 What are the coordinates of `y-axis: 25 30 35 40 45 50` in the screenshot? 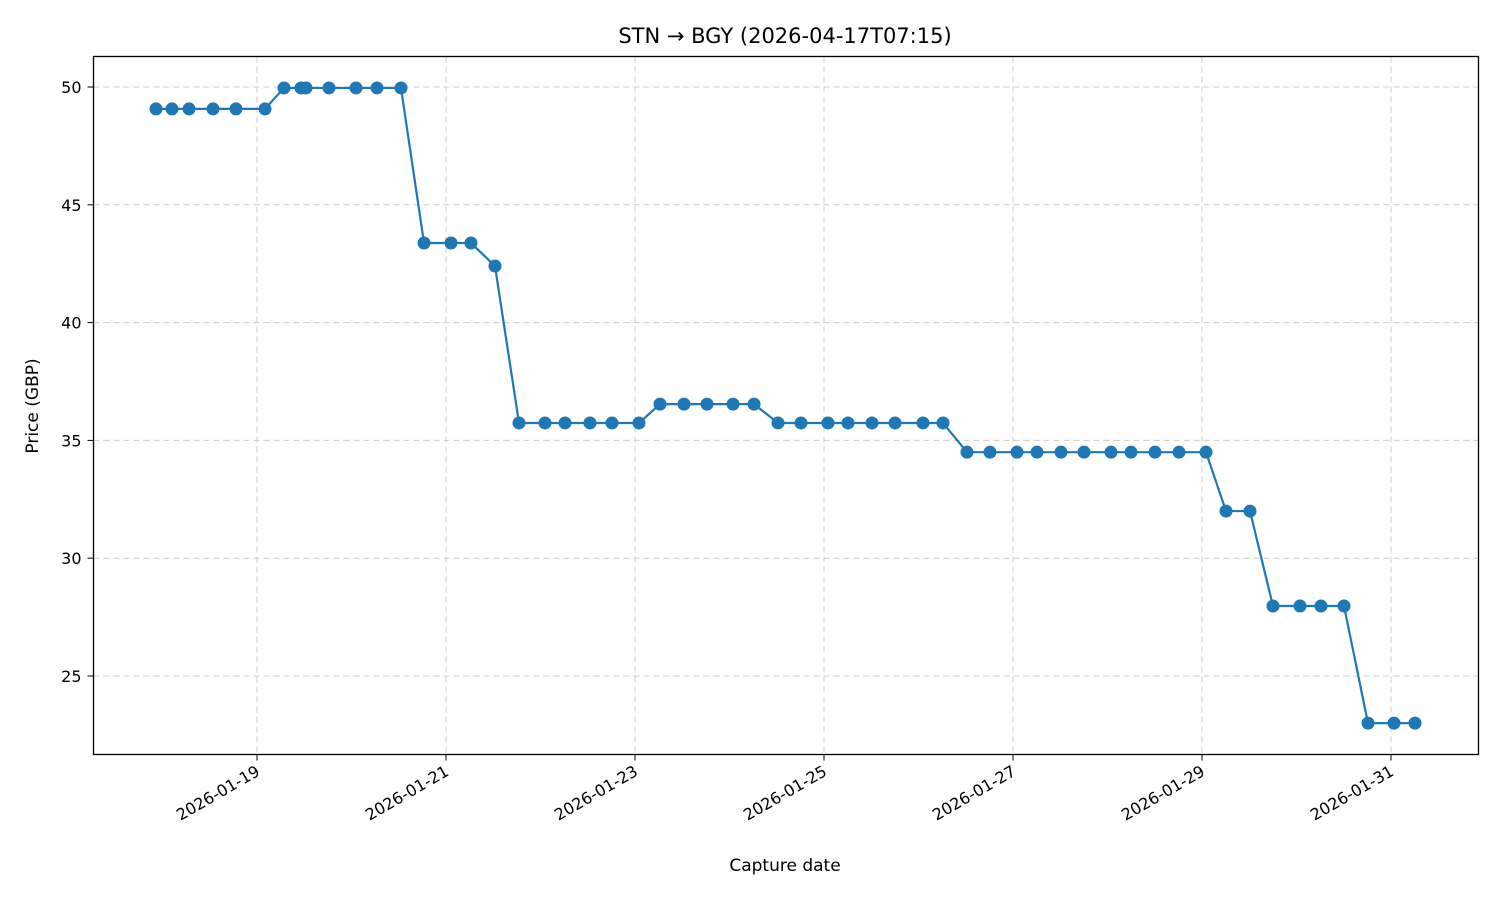 It's located at (77, 382).